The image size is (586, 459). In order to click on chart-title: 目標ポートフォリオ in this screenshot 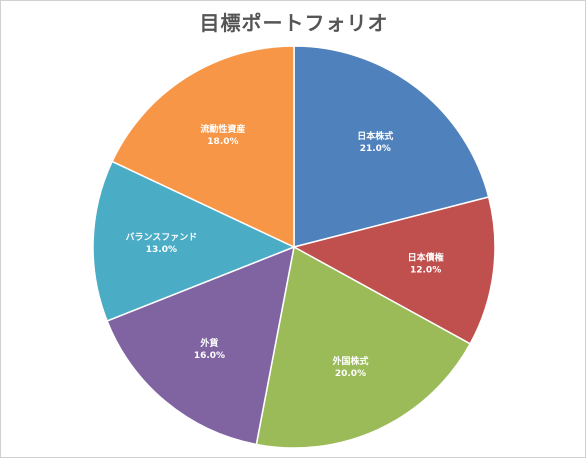, I will do `click(294, 23)`.